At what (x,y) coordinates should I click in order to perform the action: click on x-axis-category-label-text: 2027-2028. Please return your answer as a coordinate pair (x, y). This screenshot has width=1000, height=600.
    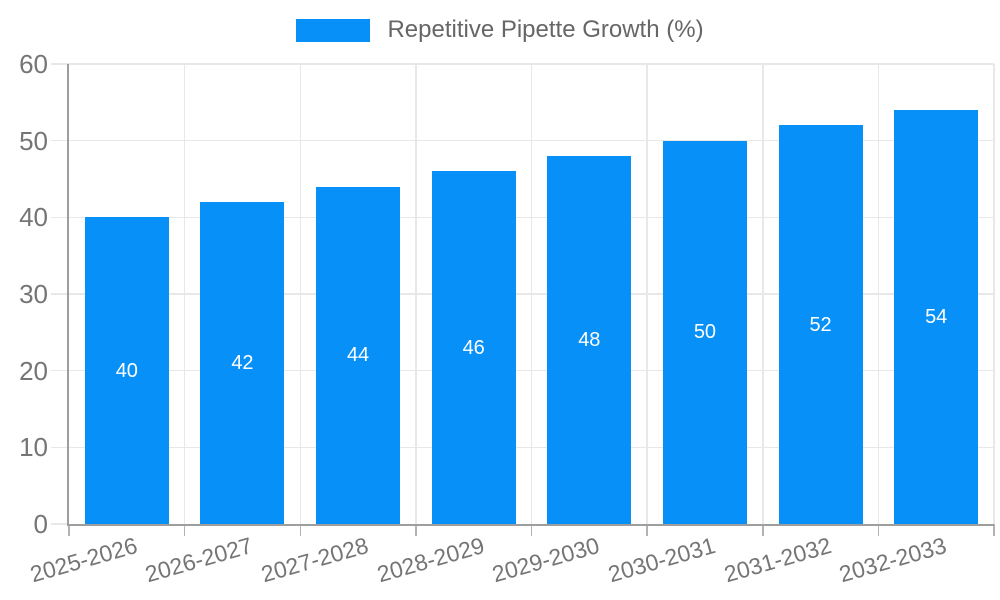
    Looking at the image, I should click on (315, 560).